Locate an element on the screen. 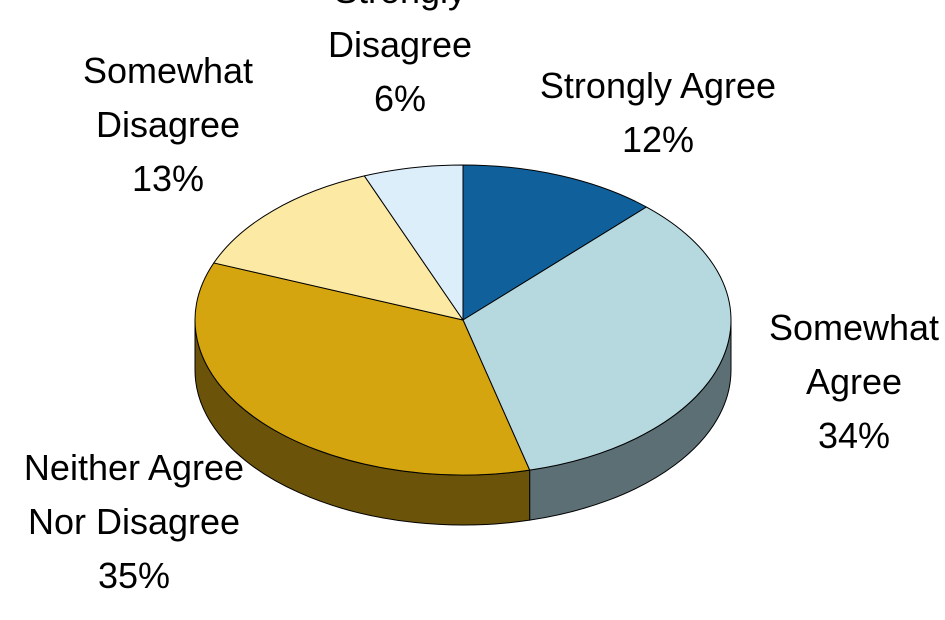 This screenshot has height=620, width=945. label-neither-agree-nor-disagree: Neither Agree Nor Disagree 35% is located at coordinates (134, 521).